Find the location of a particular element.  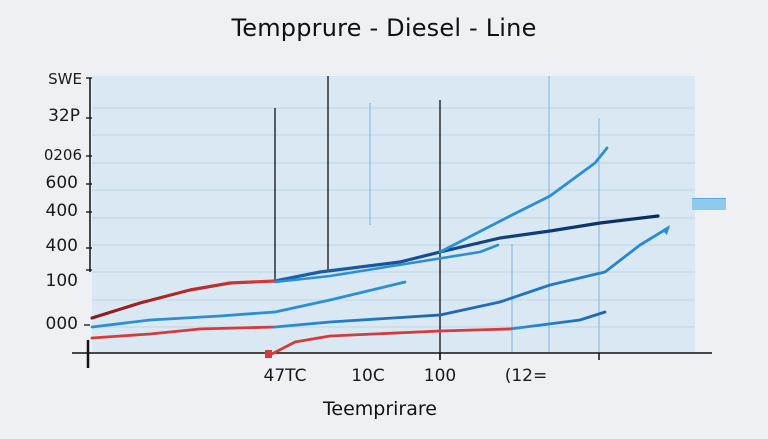

series-line-blue-middle is located at coordinates (248, 304).